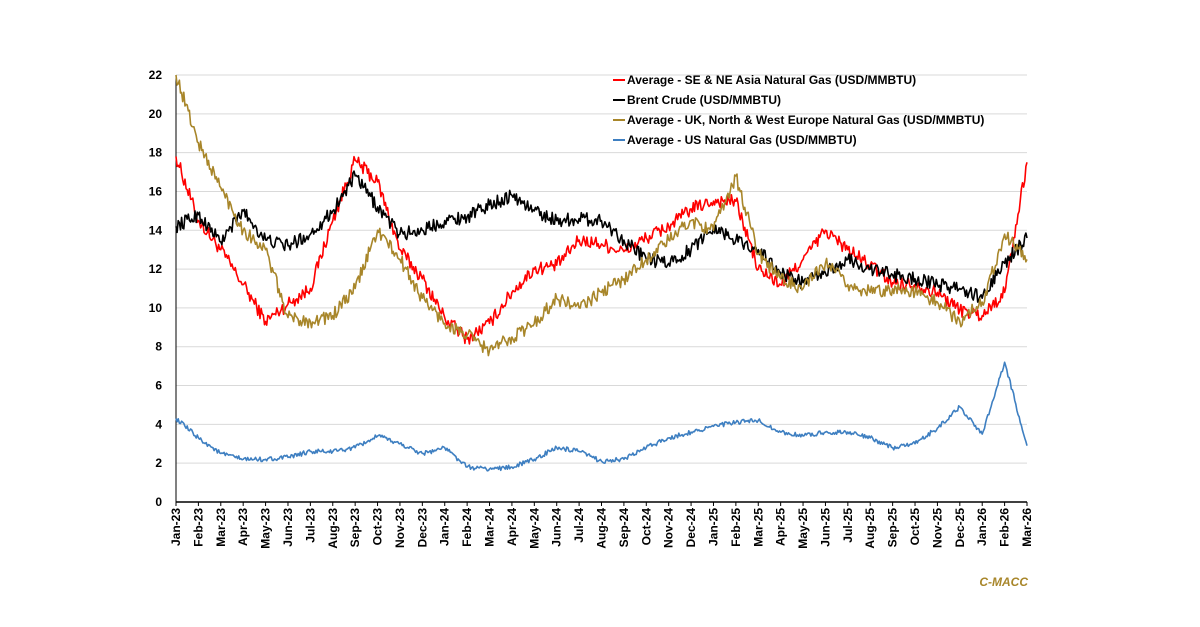  I want to click on x-tick-label-Feb-24: Feb-24, so click(467, 527).